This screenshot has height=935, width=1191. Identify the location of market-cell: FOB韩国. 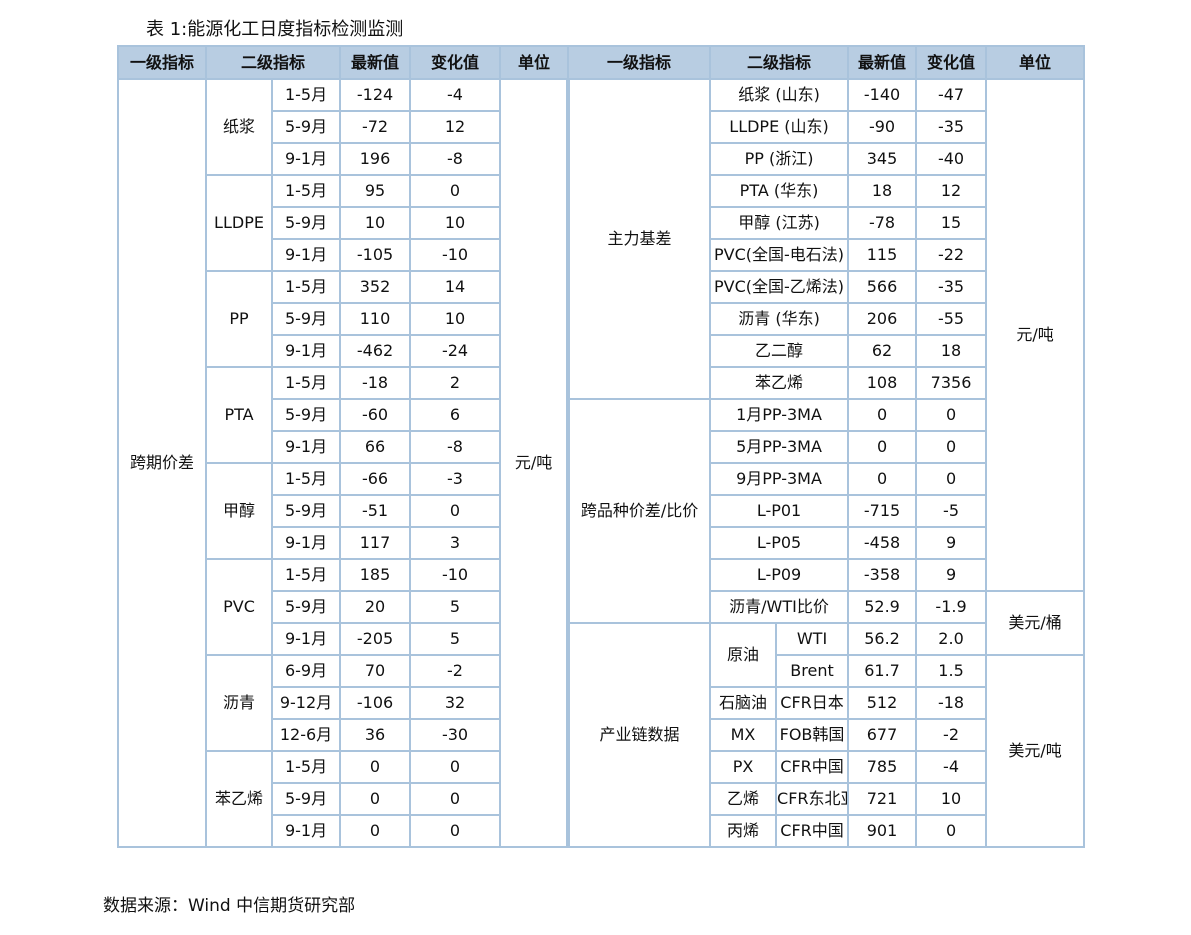
(812, 735).